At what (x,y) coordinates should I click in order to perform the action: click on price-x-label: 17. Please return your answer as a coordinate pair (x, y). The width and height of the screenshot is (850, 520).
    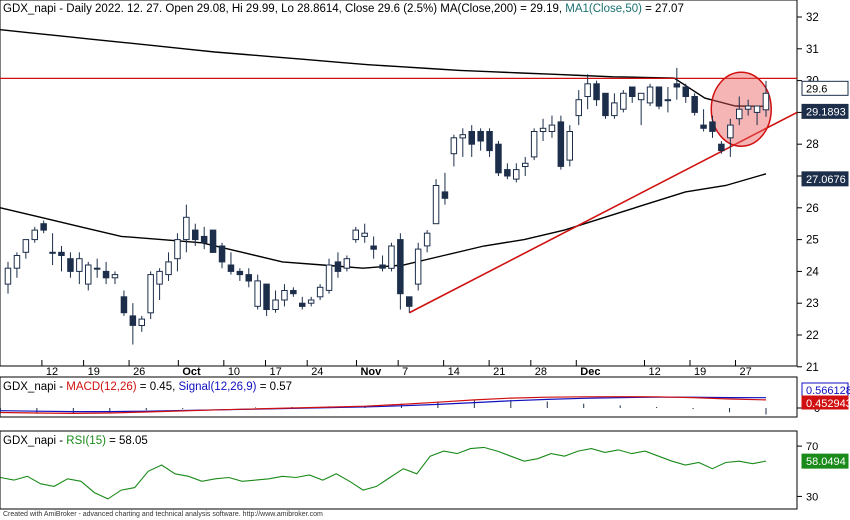
    Looking at the image, I should click on (276, 372).